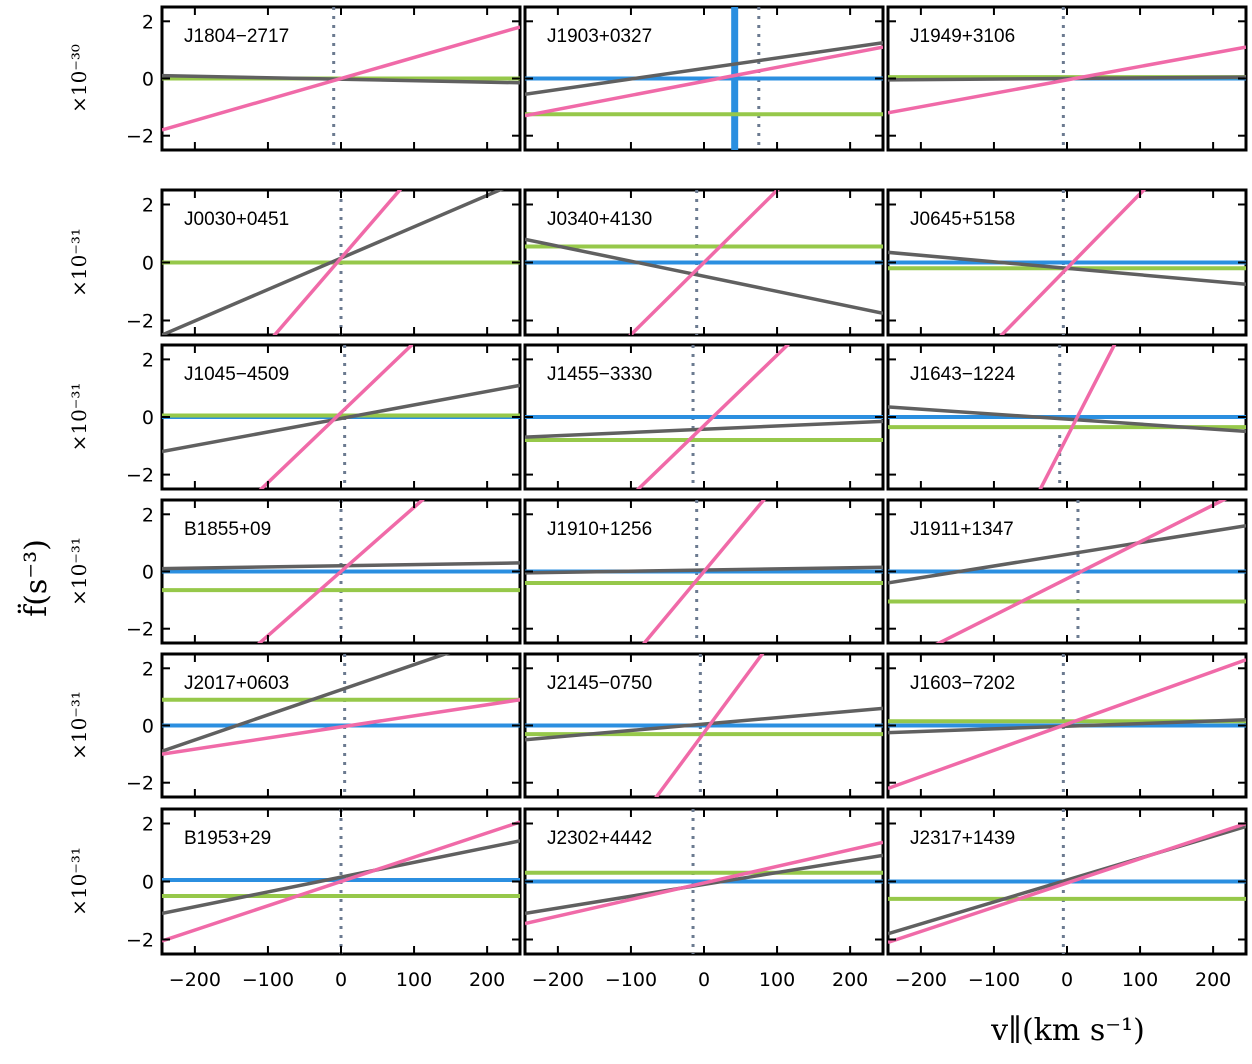  What do you see at coordinates (341, 78) in the screenshot?
I see `panel: J1804−2717` at bounding box center [341, 78].